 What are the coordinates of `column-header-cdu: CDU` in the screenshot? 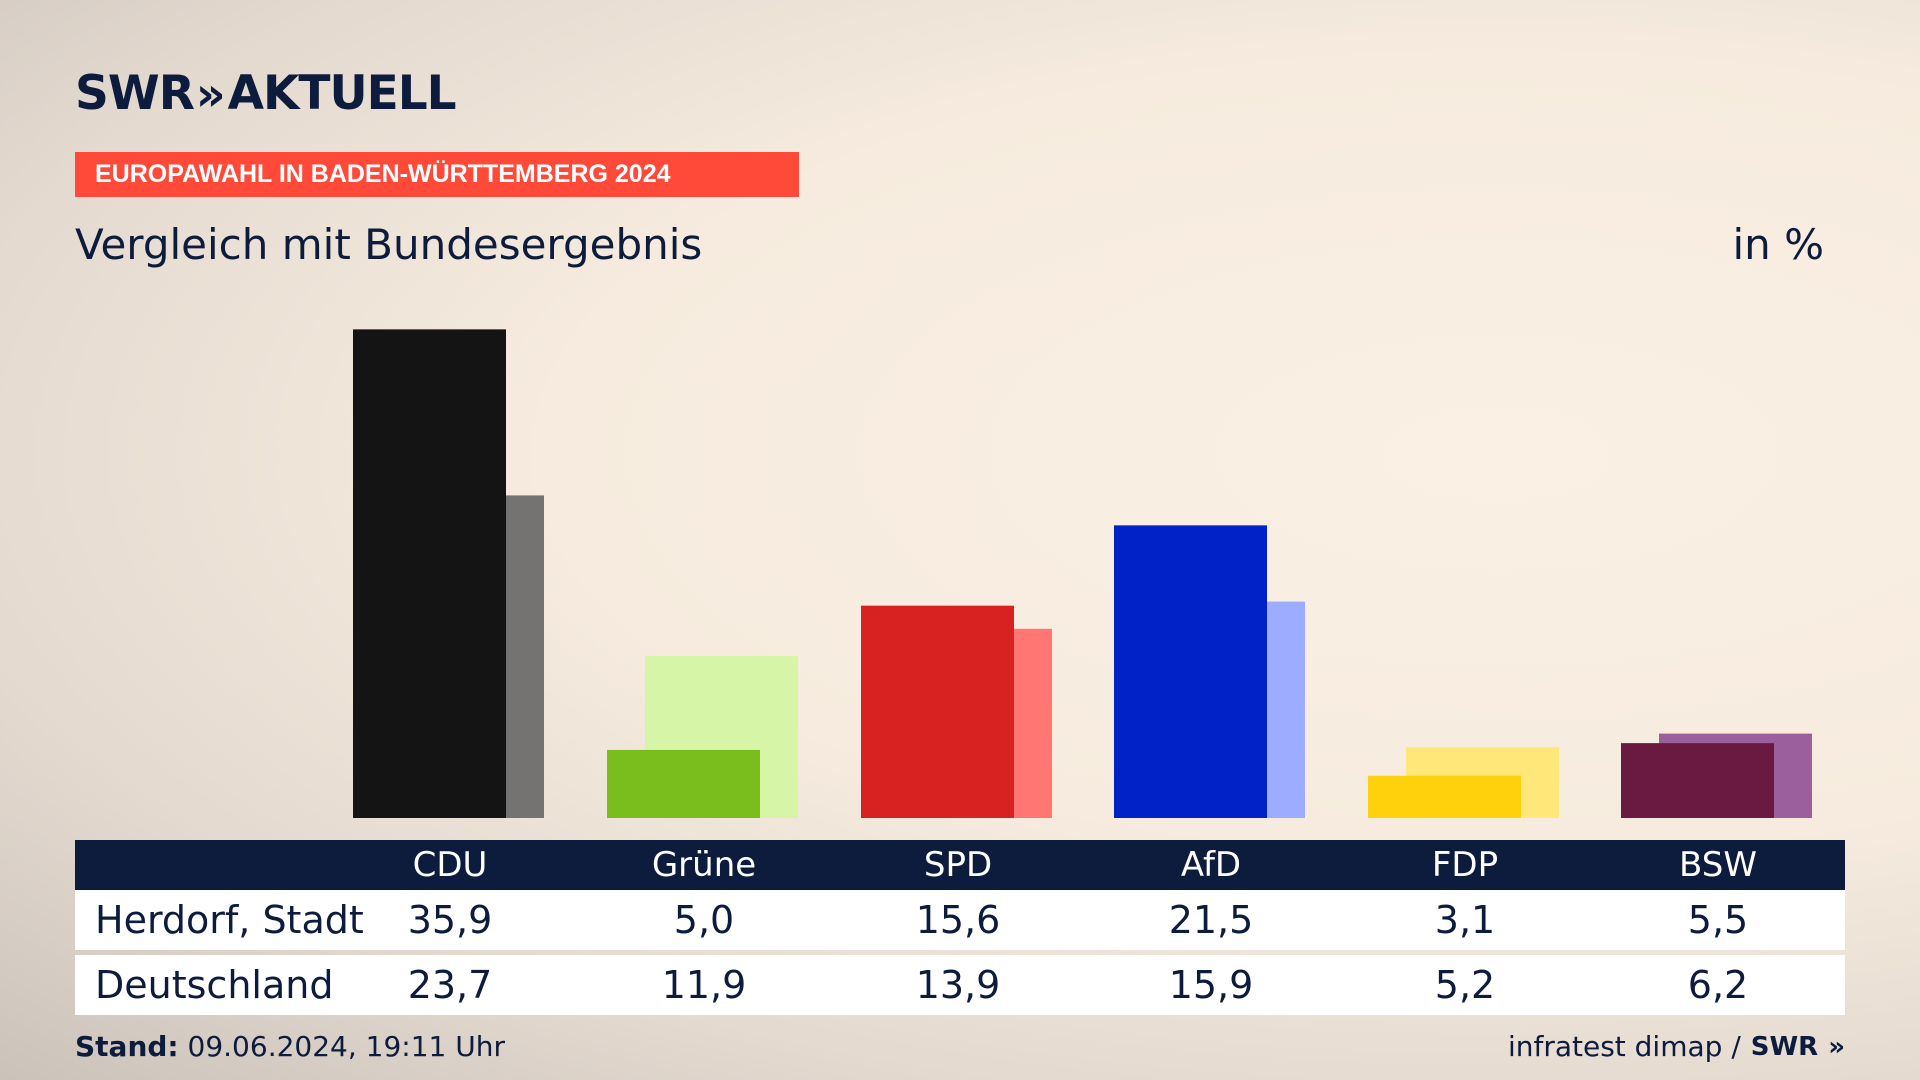 It's located at (450, 865).